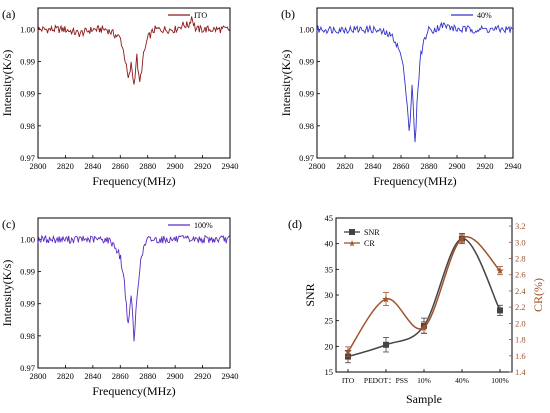 The height and width of the screenshot is (413, 550). I want to click on y-tick-label: 40, so click(329, 244).